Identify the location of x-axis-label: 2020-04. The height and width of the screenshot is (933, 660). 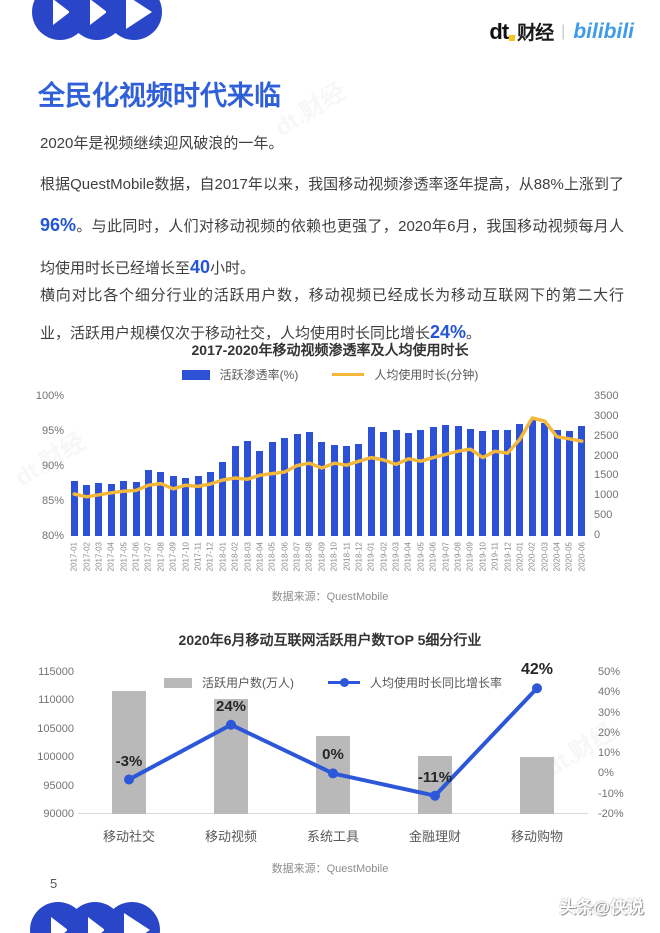
(557, 557).